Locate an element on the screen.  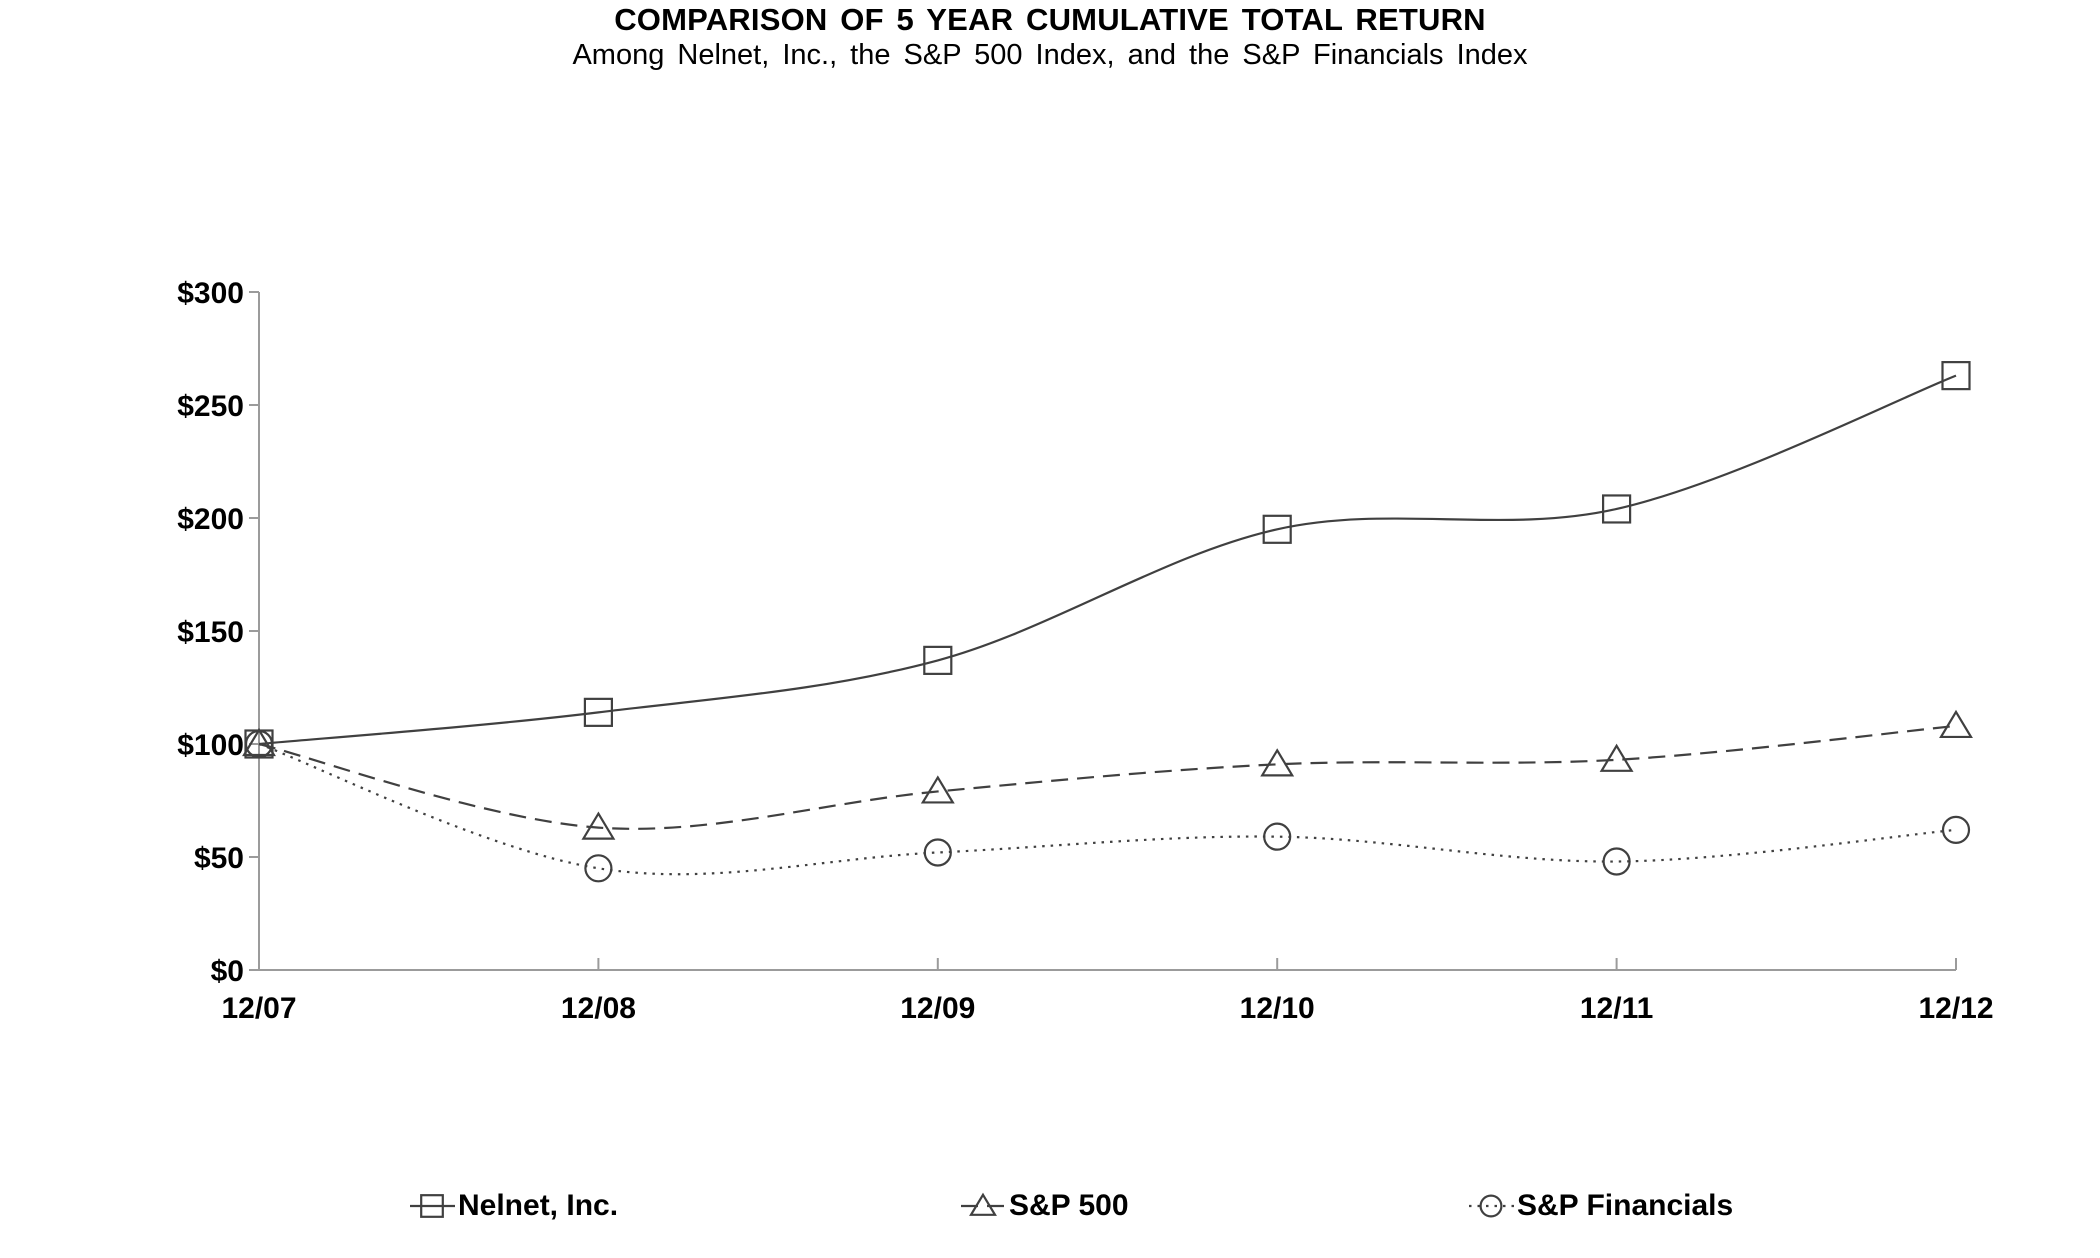
x-tick-label: 12/09 is located at coordinates (937, 1008).